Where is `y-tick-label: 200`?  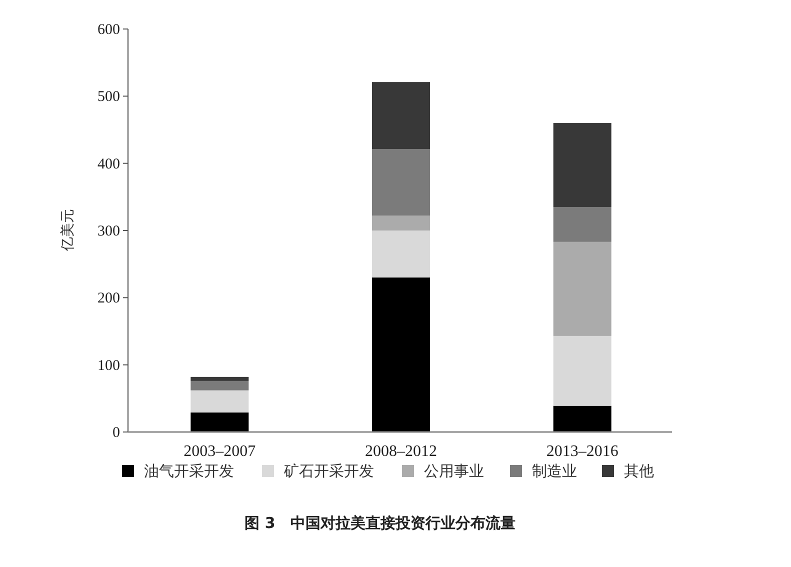
y-tick-label: 200 is located at coordinates (109, 298).